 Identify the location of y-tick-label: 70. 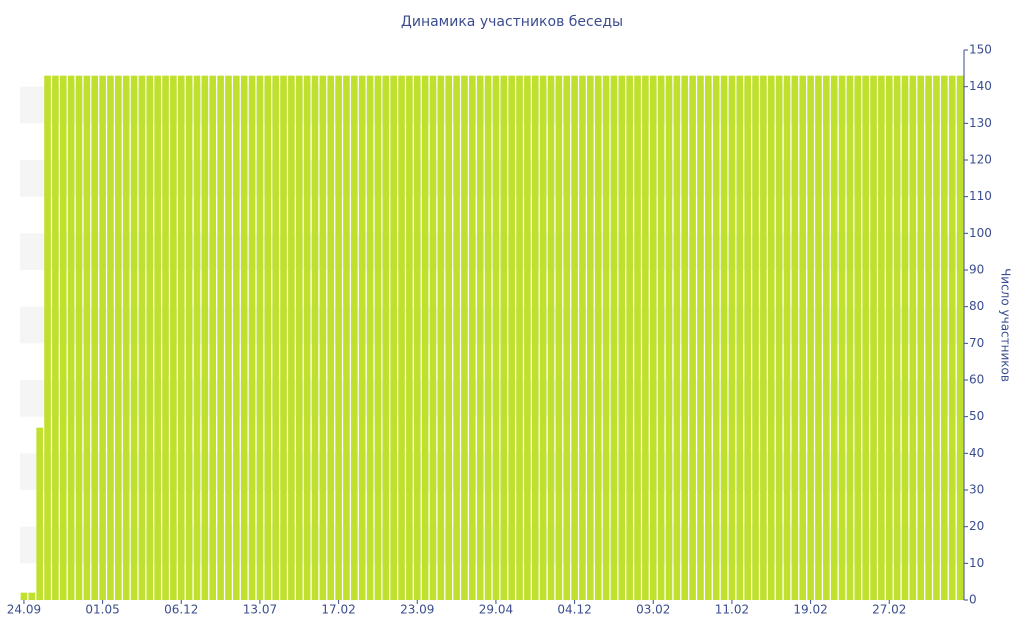
(976, 343).